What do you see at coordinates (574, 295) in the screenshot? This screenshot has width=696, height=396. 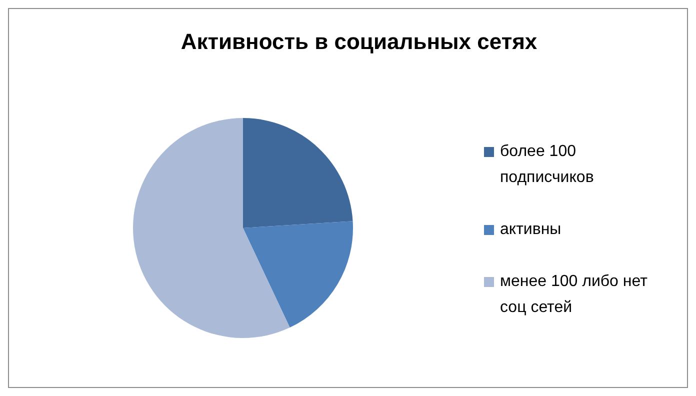 I see `legend-label: менее 100 либо нет соц сетей` at bounding box center [574, 295].